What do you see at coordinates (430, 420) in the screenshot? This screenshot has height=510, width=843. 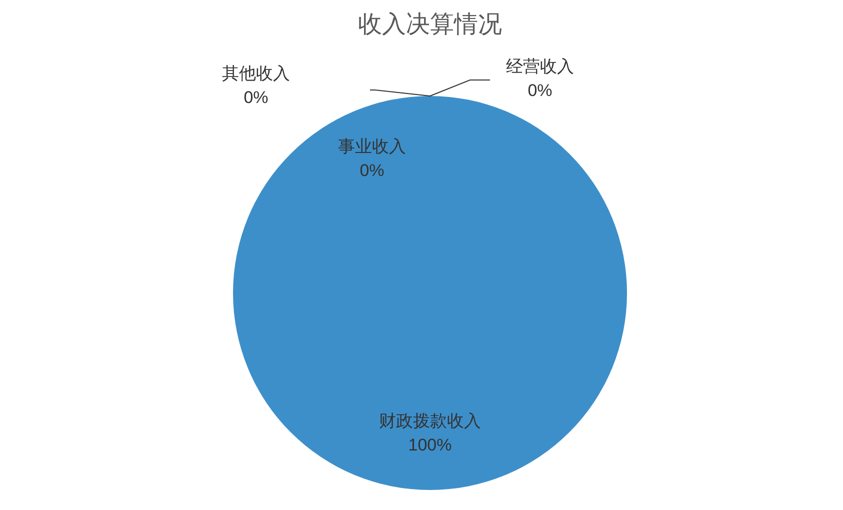 I see `slice-label: 财政拨款收入` at bounding box center [430, 420].